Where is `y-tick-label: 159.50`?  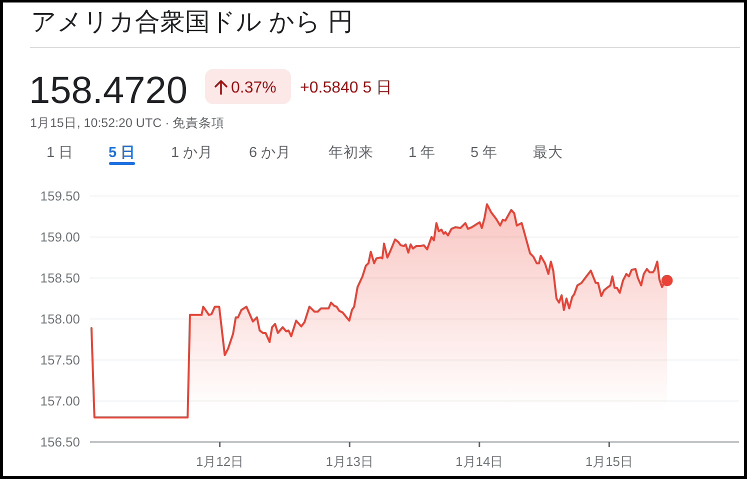
y-tick-label: 159.50 is located at coordinates (60, 196).